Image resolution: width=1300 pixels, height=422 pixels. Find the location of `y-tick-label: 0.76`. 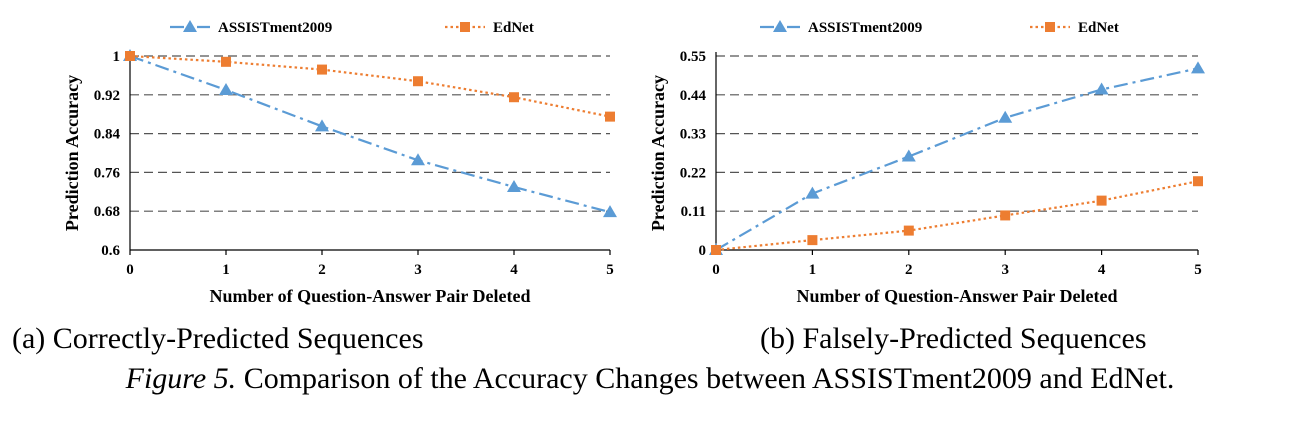

y-tick-label: 0.76 is located at coordinates (107, 173).